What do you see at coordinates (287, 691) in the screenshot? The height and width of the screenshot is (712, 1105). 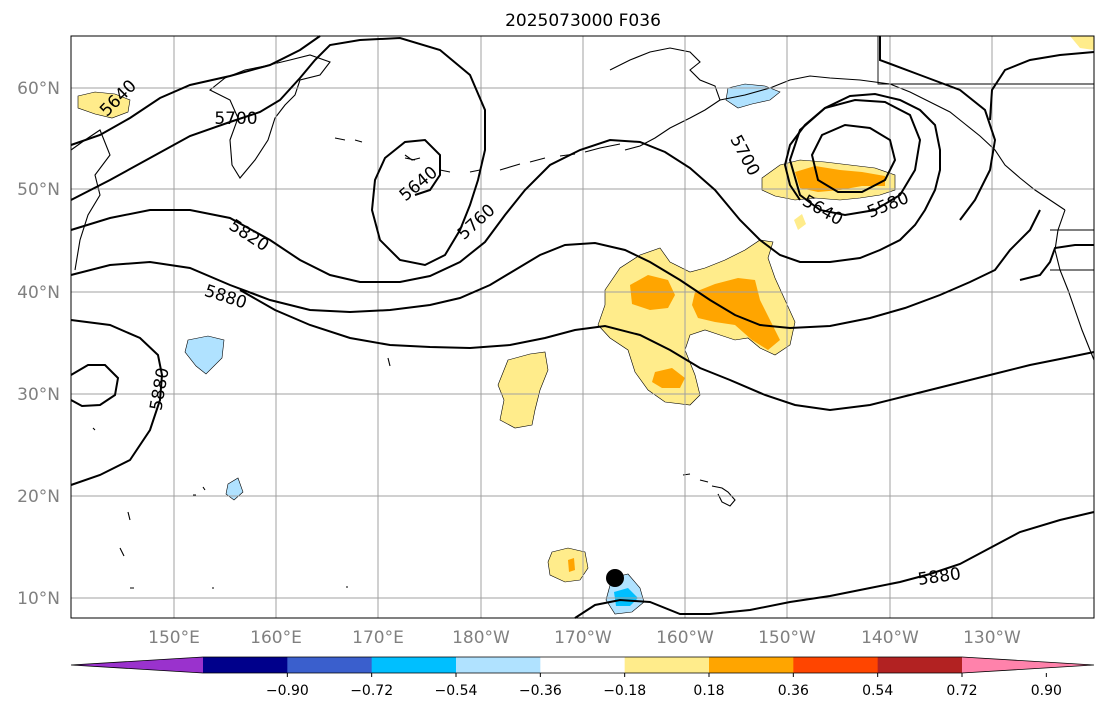 I see `colorbar-tick-label: −0.90` at bounding box center [287, 691].